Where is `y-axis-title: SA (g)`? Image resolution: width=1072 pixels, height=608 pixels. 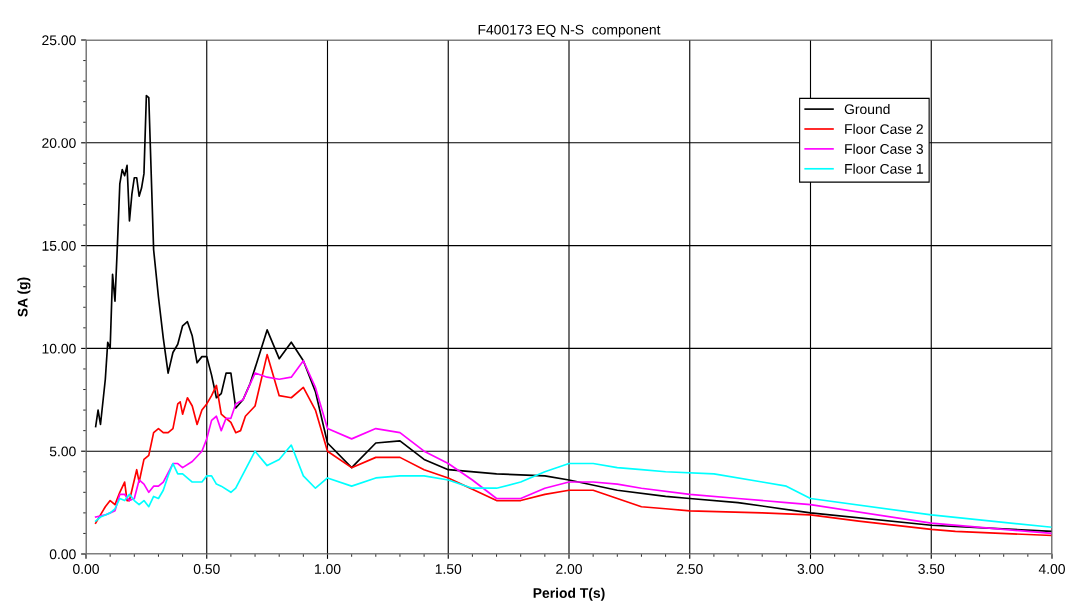
y-axis-title: SA (g) is located at coordinates (24, 297).